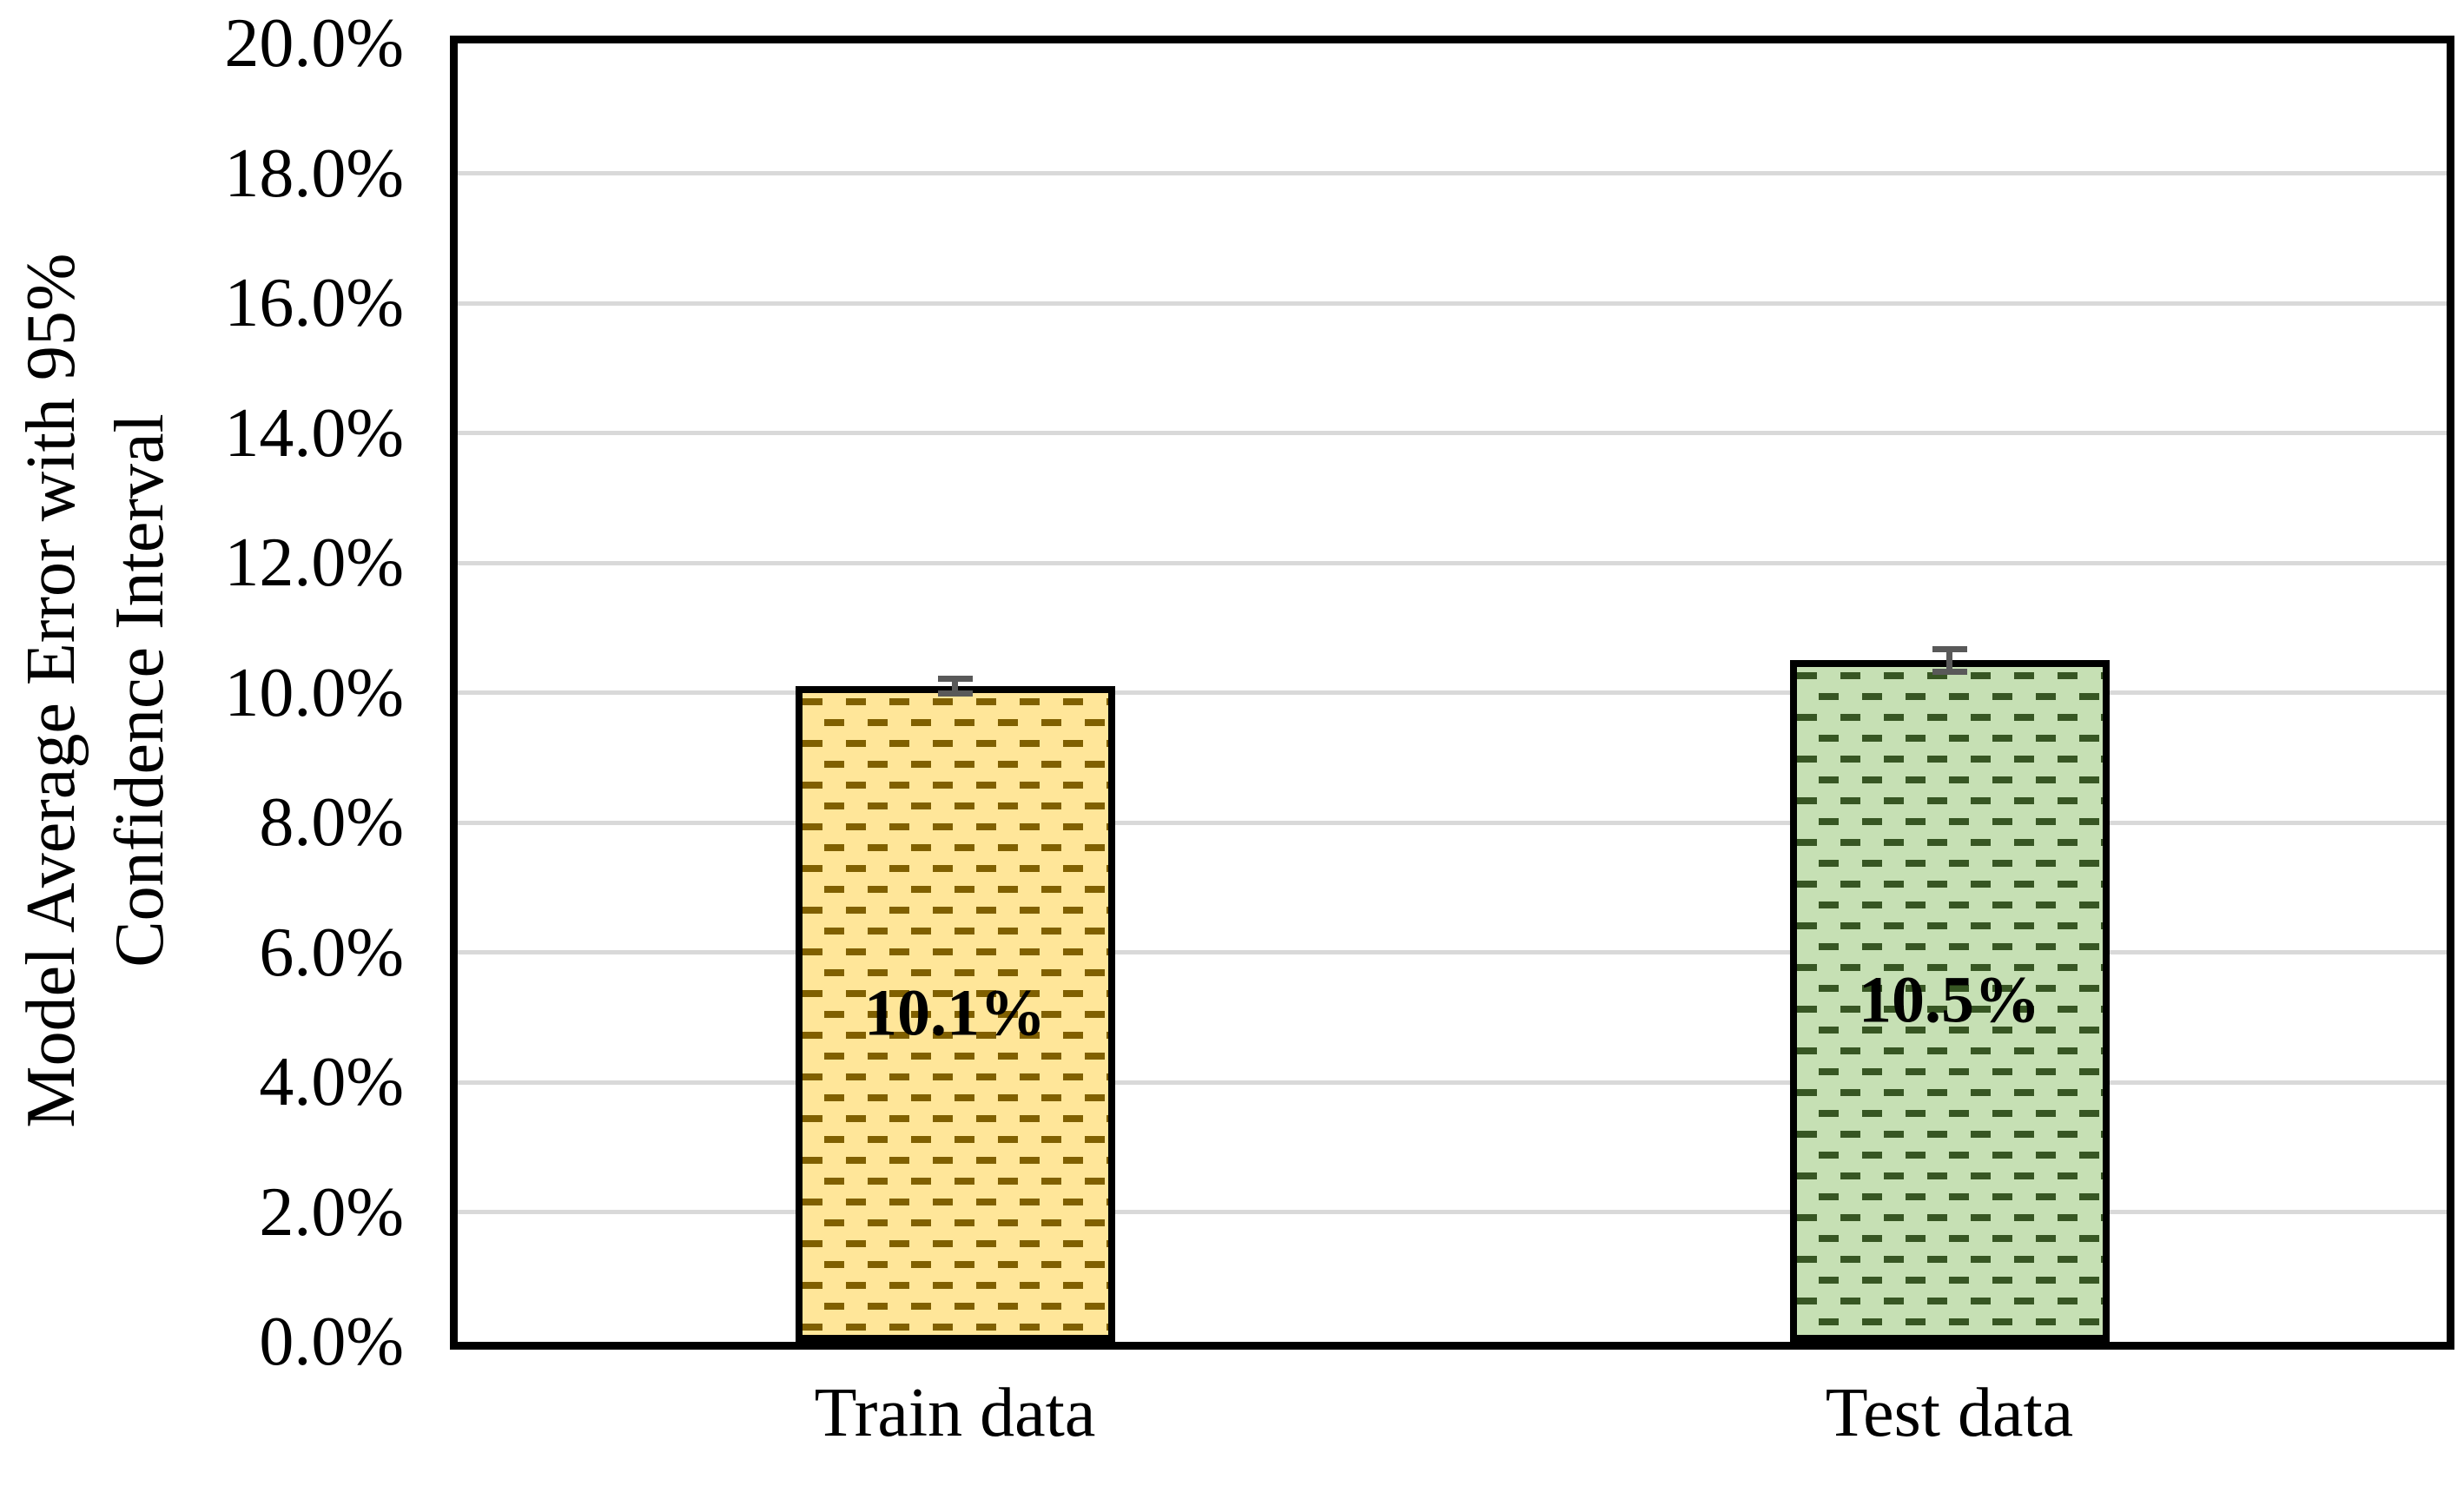 The image size is (2464, 1486). Describe the element at coordinates (314, 173) in the screenshot. I see `y-axis-tick-label: 18.0%` at that location.